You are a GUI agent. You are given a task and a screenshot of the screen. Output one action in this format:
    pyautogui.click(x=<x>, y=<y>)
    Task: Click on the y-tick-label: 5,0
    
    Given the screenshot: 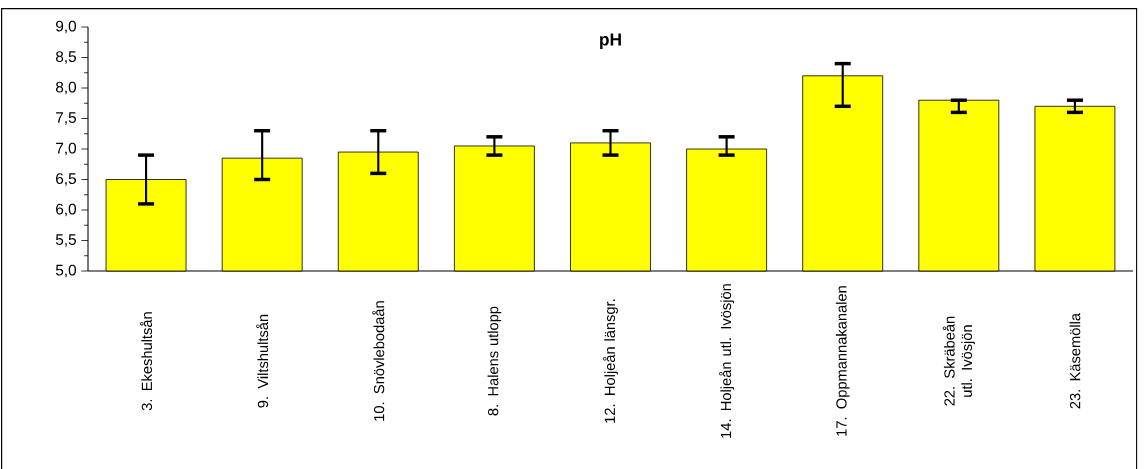 What is the action you would take?
    pyautogui.click(x=66, y=271)
    